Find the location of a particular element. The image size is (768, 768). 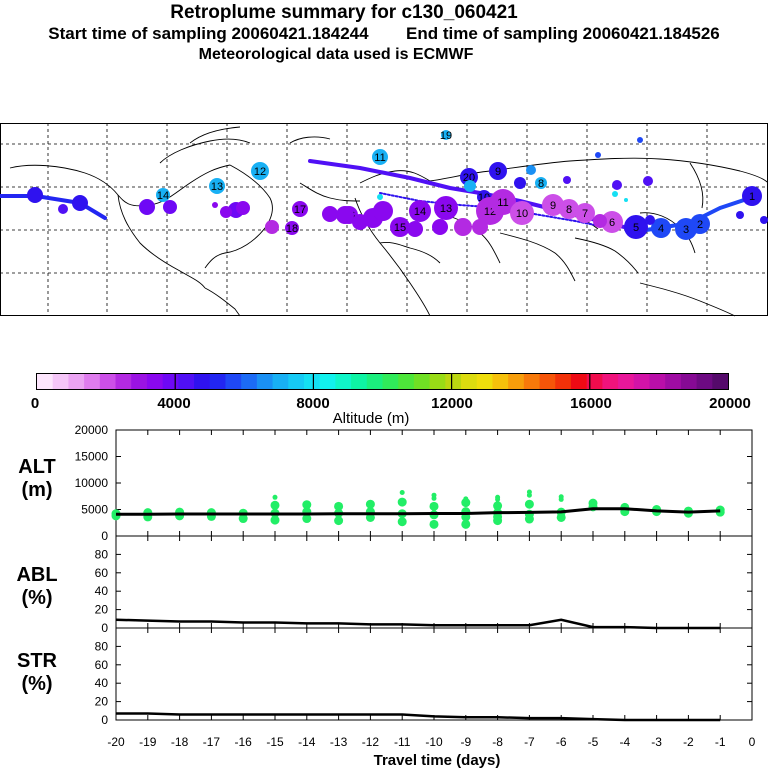

plume-marker: 4 is located at coordinates (661, 228).